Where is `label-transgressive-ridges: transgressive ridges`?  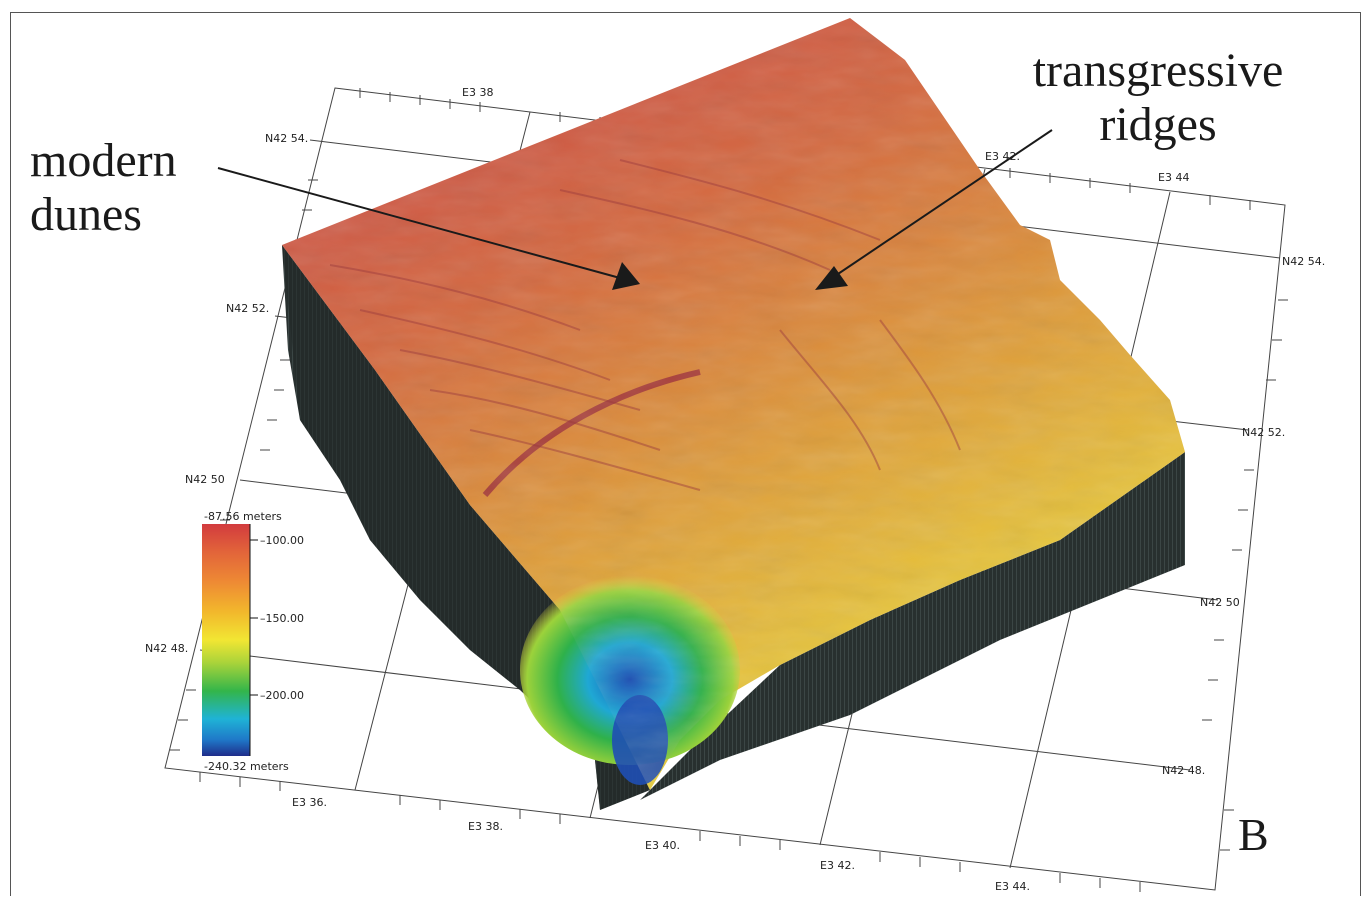 label-transgressive-ridges: transgressive ridges is located at coordinates (1158, 98).